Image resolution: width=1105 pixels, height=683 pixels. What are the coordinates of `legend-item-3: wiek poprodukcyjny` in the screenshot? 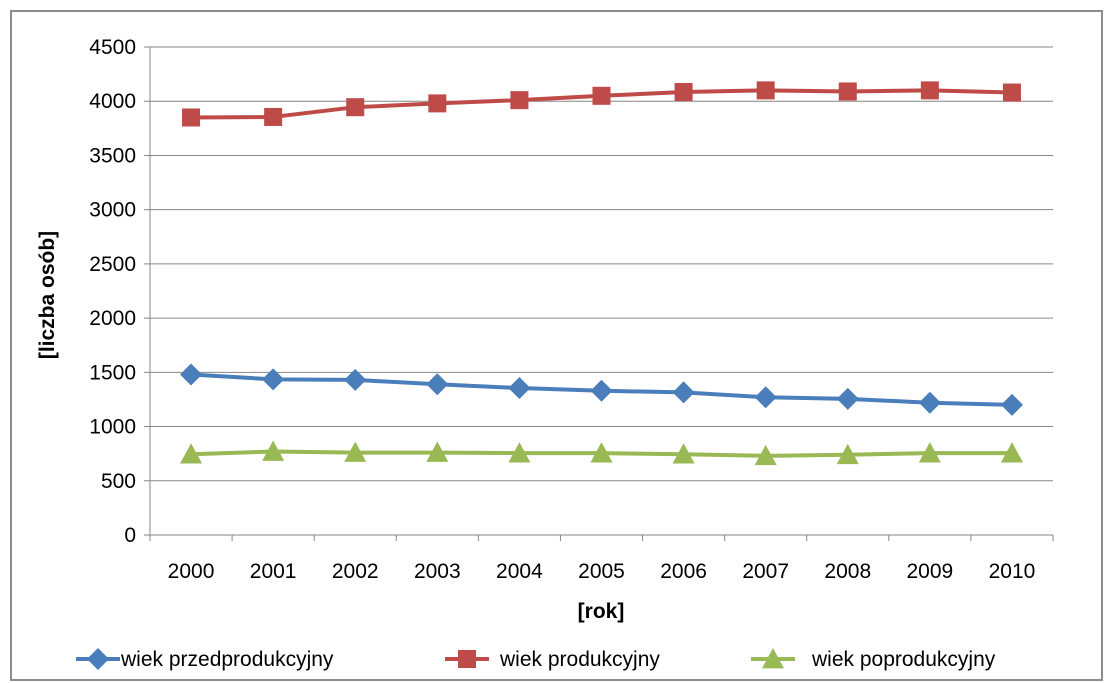 It's located at (873, 659).